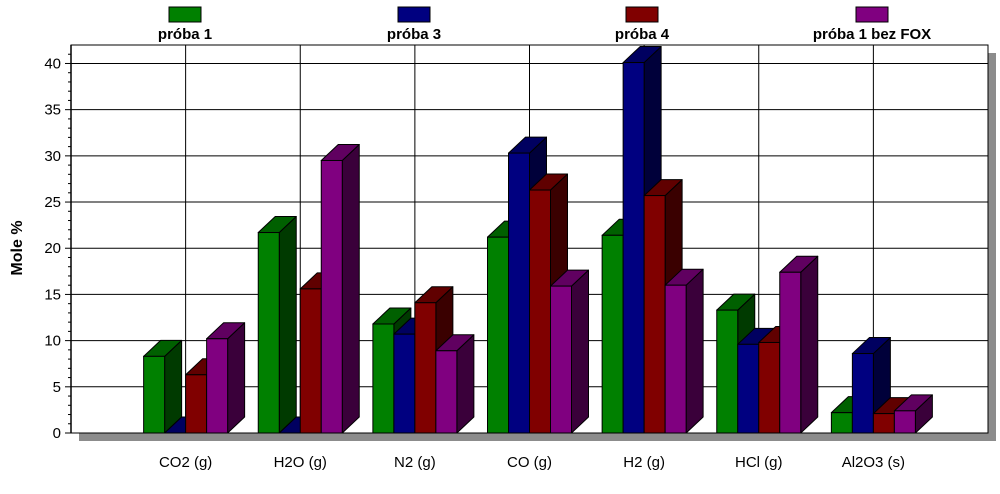 This screenshot has height=494, width=1000. Describe the element at coordinates (52, 156) in the screenshot. I see `y-tick-label: 30` at that location.